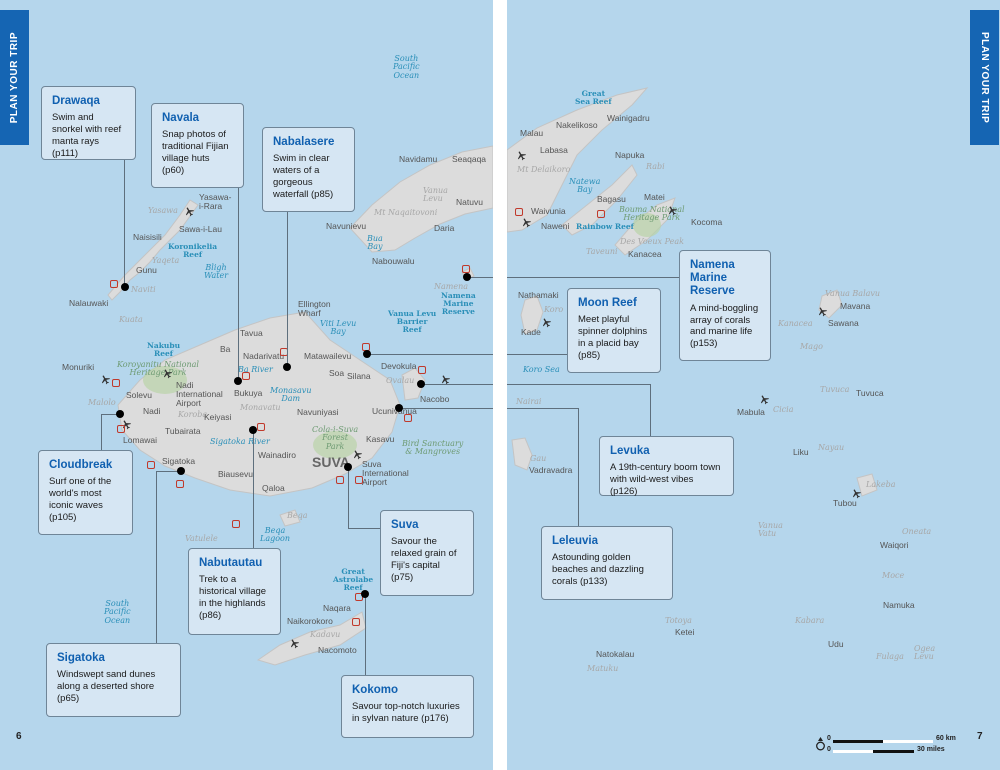  I want to click on marker-drawaqa, so click(125, 287).